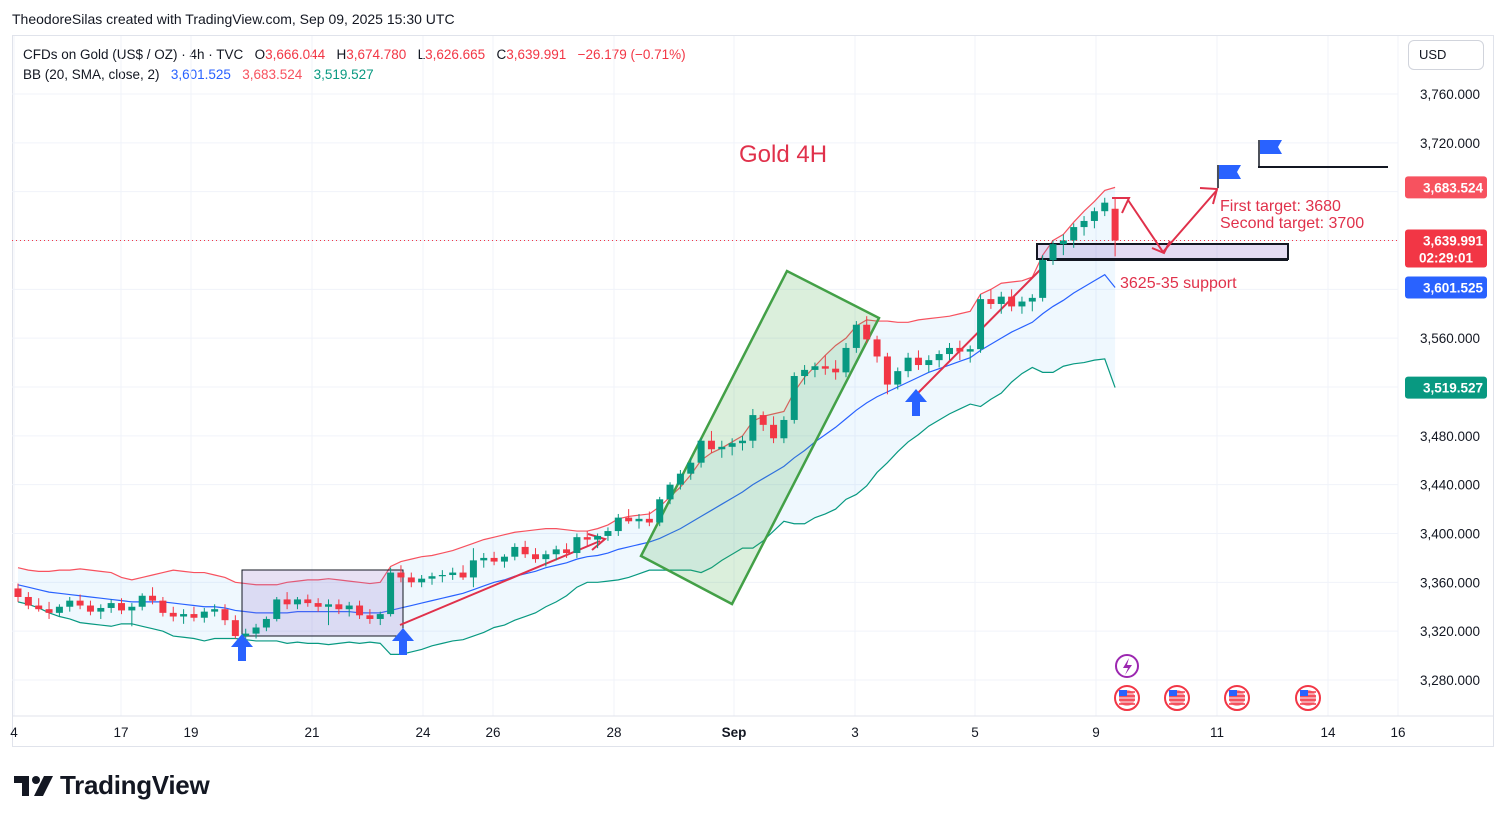 Image resolution: width=1506 pixels, height=824 pixels. I want to click on trend-channel-green, so click(760, 437).